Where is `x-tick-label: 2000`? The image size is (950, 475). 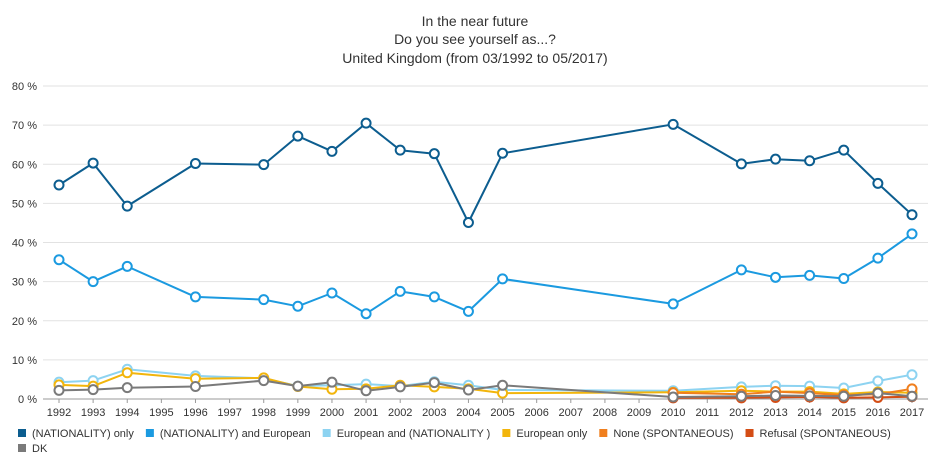 x-tick-label: 2000 is located at coordinates (332, 413).